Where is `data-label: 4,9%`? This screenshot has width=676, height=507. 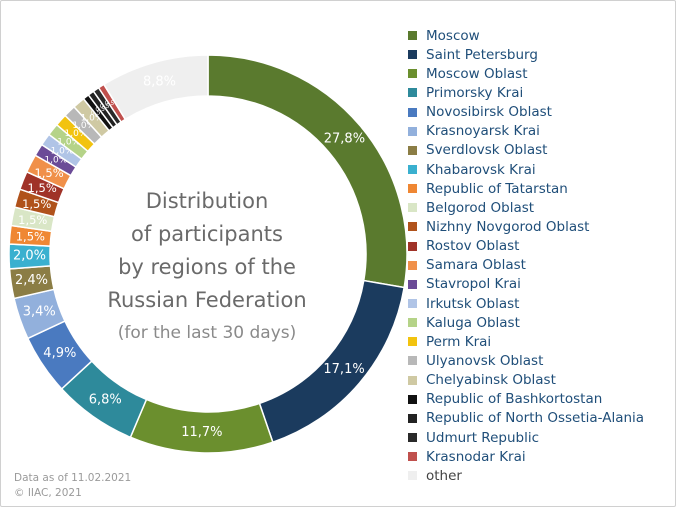 data-label: 4,9% is located at coordinates (59, 353).